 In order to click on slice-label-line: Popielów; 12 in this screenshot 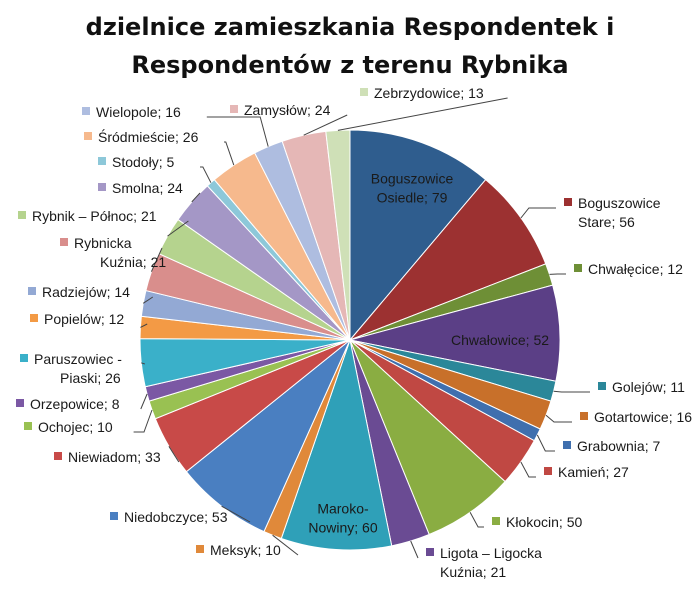, I will do `click(84, 319)`.